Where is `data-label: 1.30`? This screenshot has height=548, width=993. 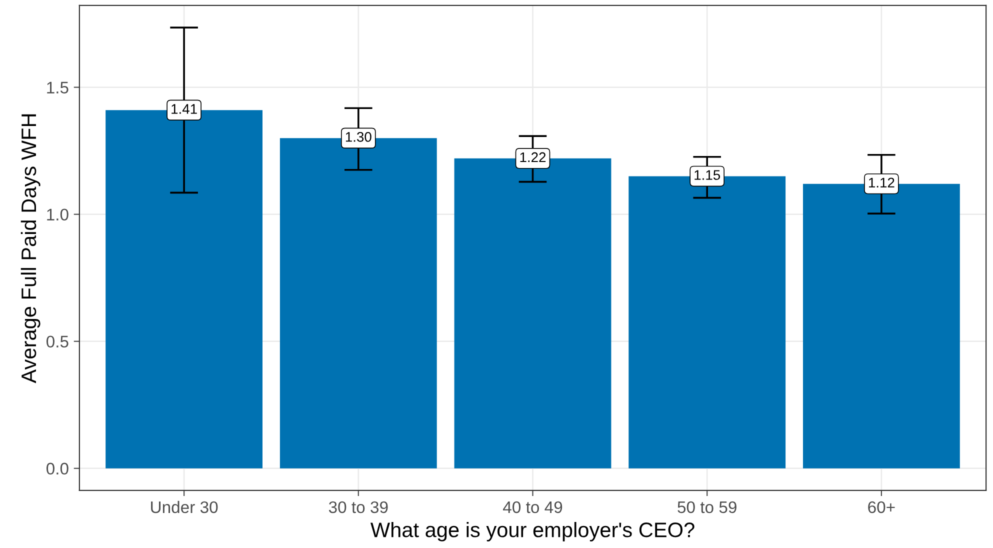
data-label: 1.30 is located at coordinates (359, 137).